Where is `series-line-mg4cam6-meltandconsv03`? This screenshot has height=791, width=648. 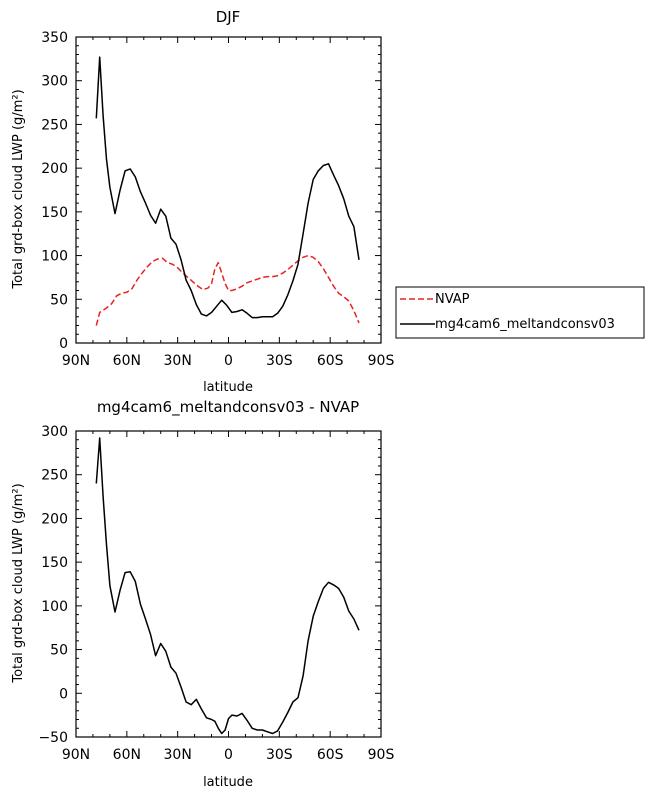 series-line-mg4cam6-meltandconsv03 is located at coordinates (227, 187).